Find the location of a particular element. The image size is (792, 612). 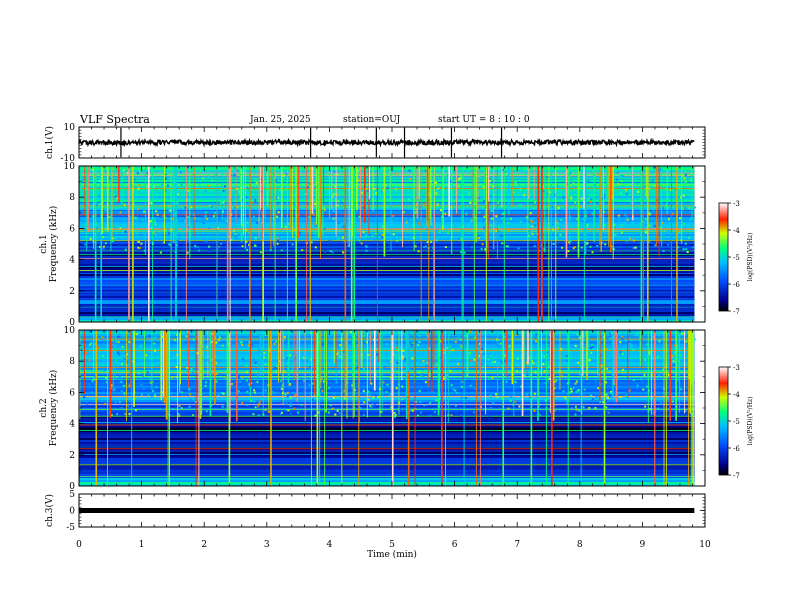

ch2-spectrogram-ytick-label: 4 is located at coordinates (72, 425).